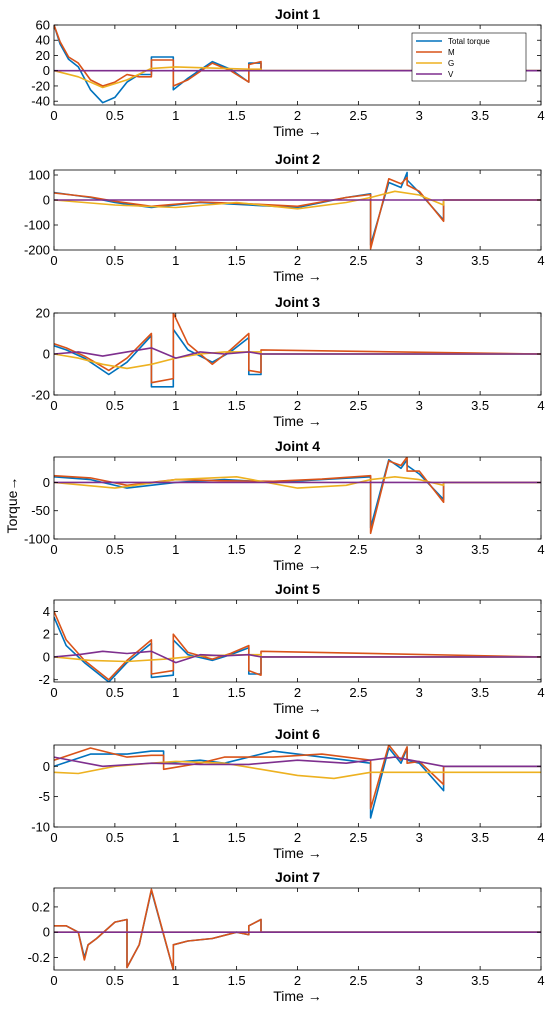 This screenshot has height=1013, width=550. I want to click on panel-title: Joint 5, so click(297, 589).